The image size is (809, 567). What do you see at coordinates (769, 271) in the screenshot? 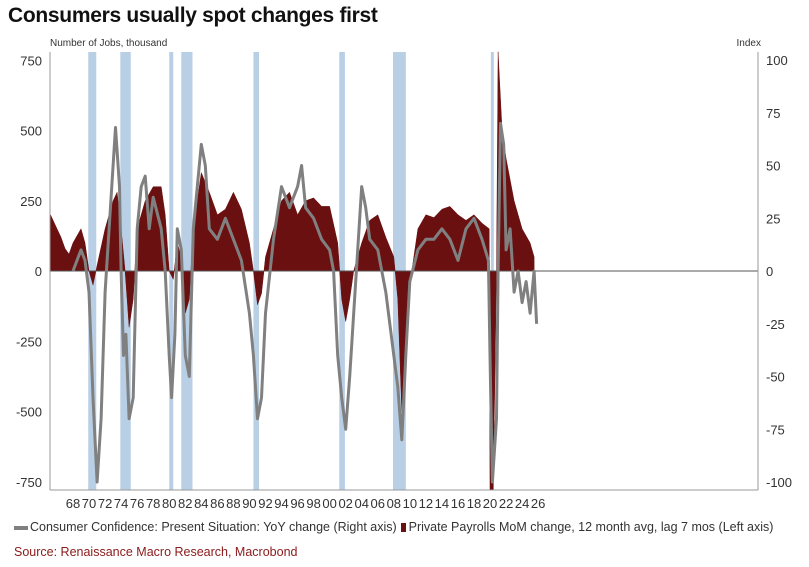
I see `right-tick-label: 0` at bounding box center [769, 271].